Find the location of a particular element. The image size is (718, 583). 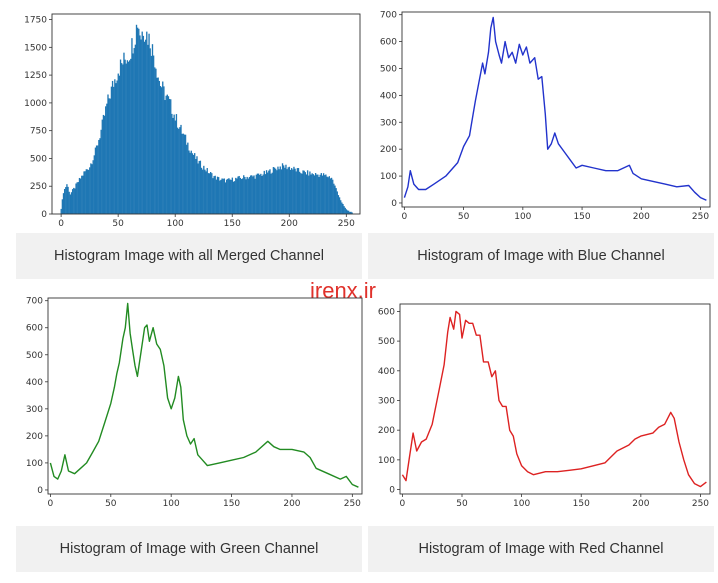

y-tick-label: 400 is located at coordinates (34, 383).